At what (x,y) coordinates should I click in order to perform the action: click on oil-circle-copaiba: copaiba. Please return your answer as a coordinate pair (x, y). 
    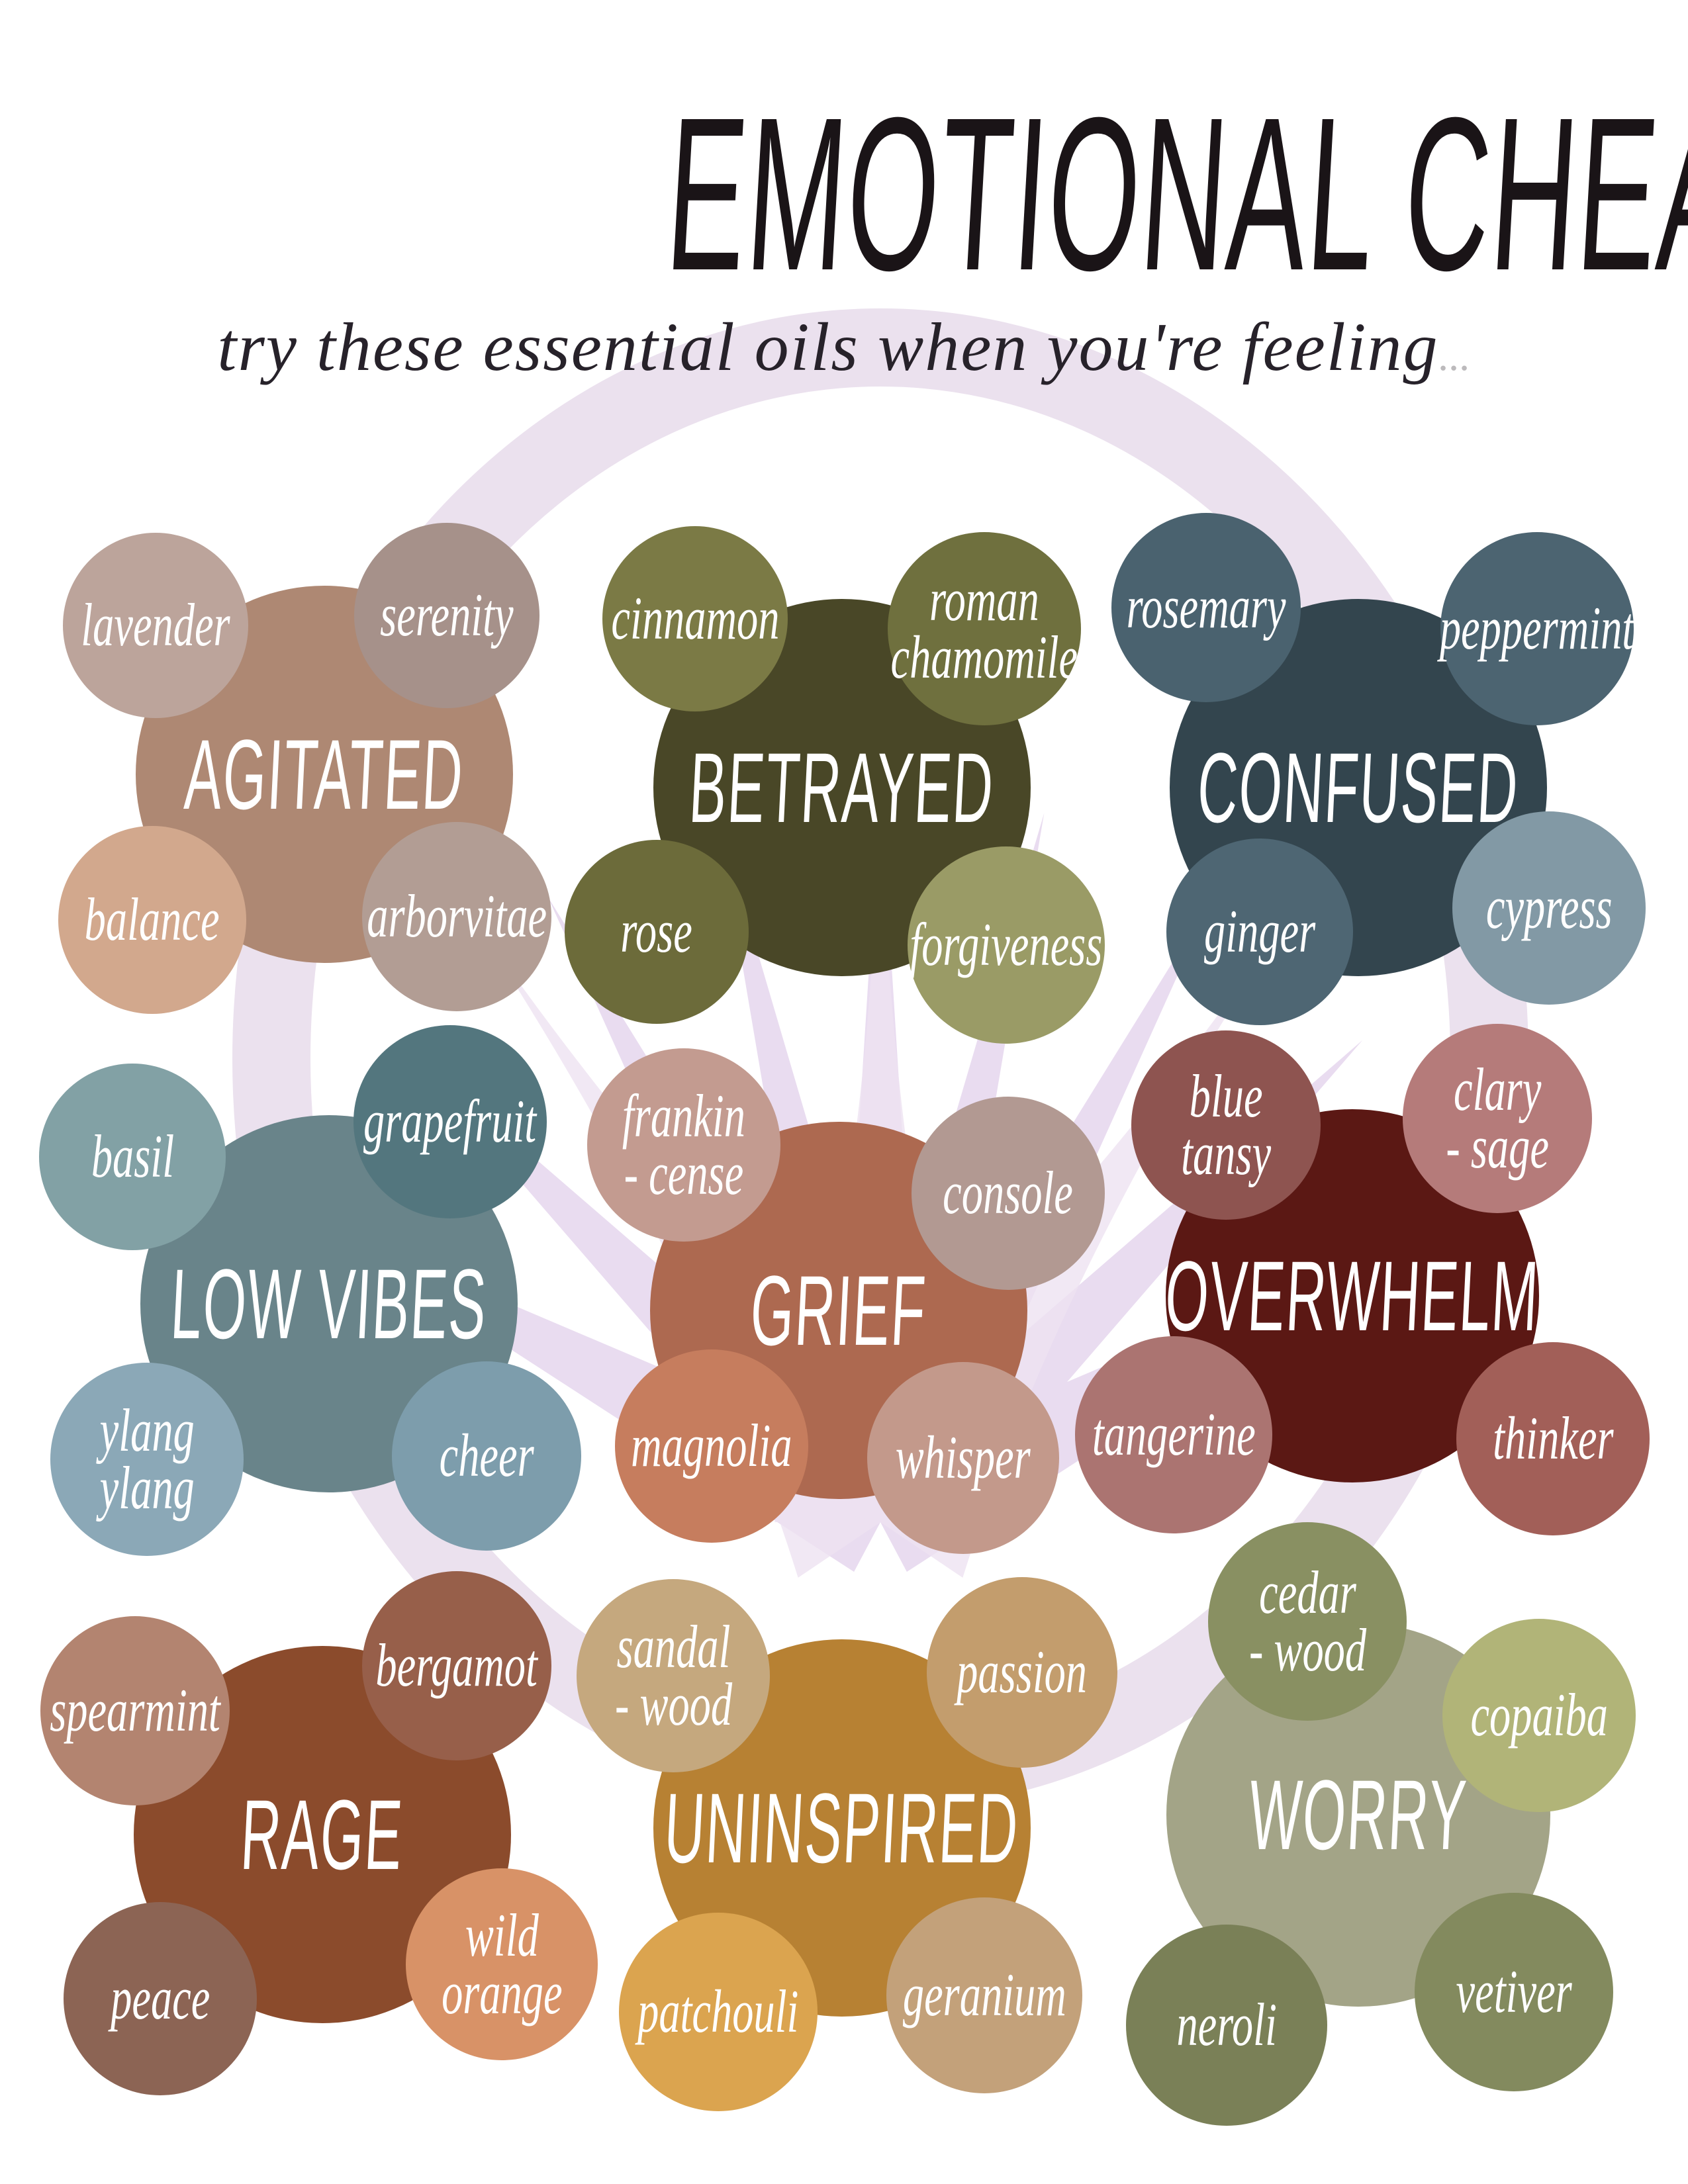
    Looking at the image, I should click on (1539, 1715).